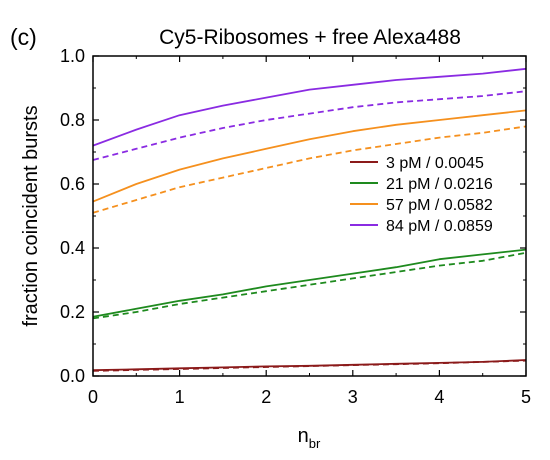  Describe the element at coordinates (439, 184) in the screenshot. I see `legend-label: 21 pM / 0.0216` at that location.